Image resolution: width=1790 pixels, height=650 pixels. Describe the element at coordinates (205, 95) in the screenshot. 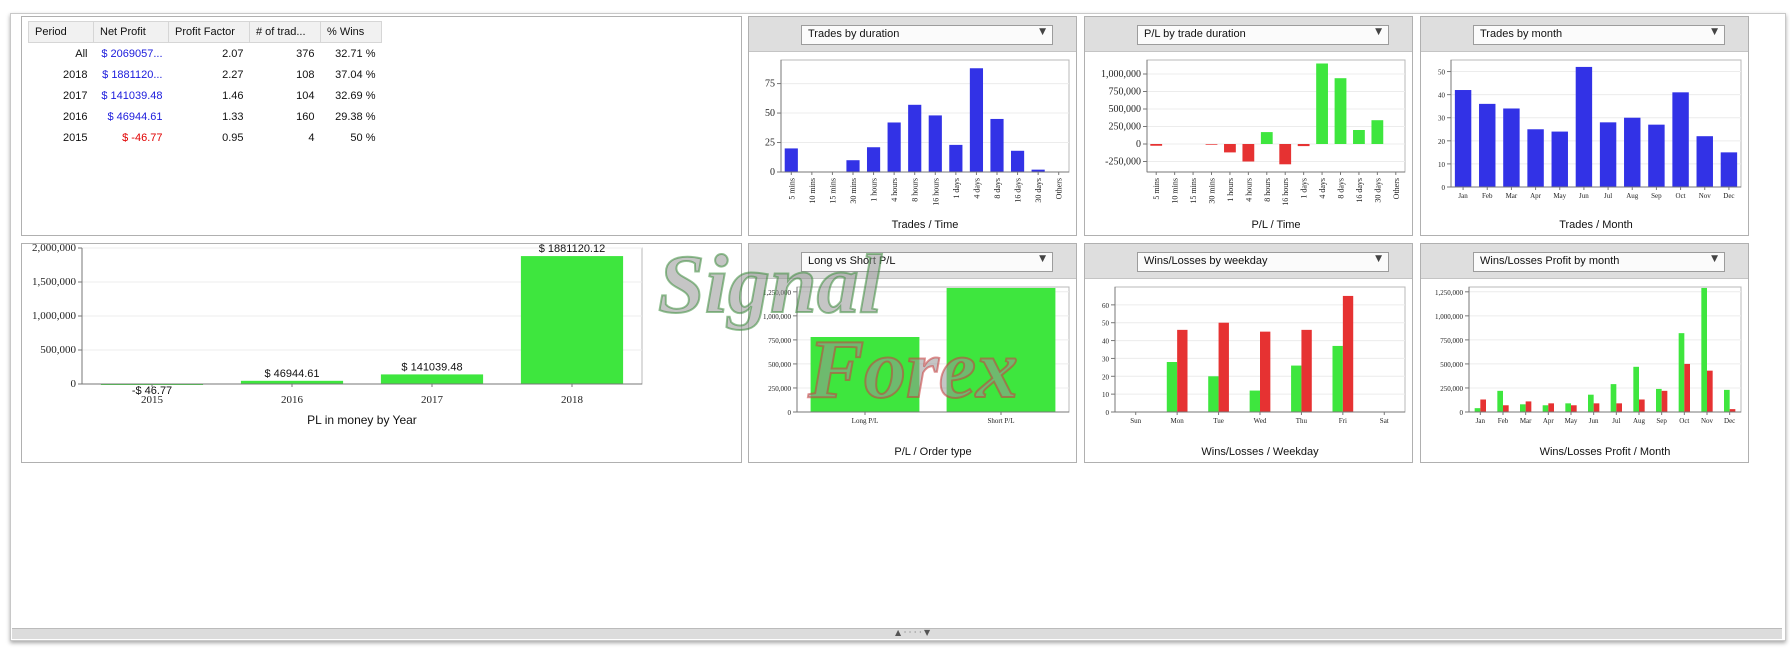

I see `table-row: 2017 $ 141039.48 1.46 104 32.69 %` at that location.